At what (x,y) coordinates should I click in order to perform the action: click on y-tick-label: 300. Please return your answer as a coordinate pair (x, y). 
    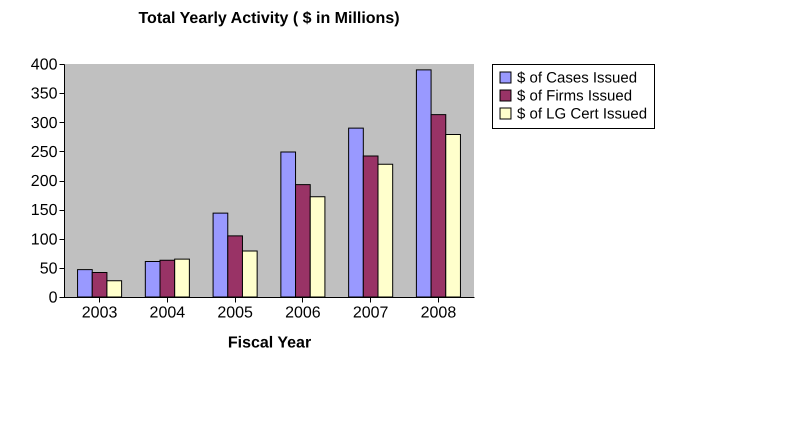
    Looking at the image, I should click on (44, 123).